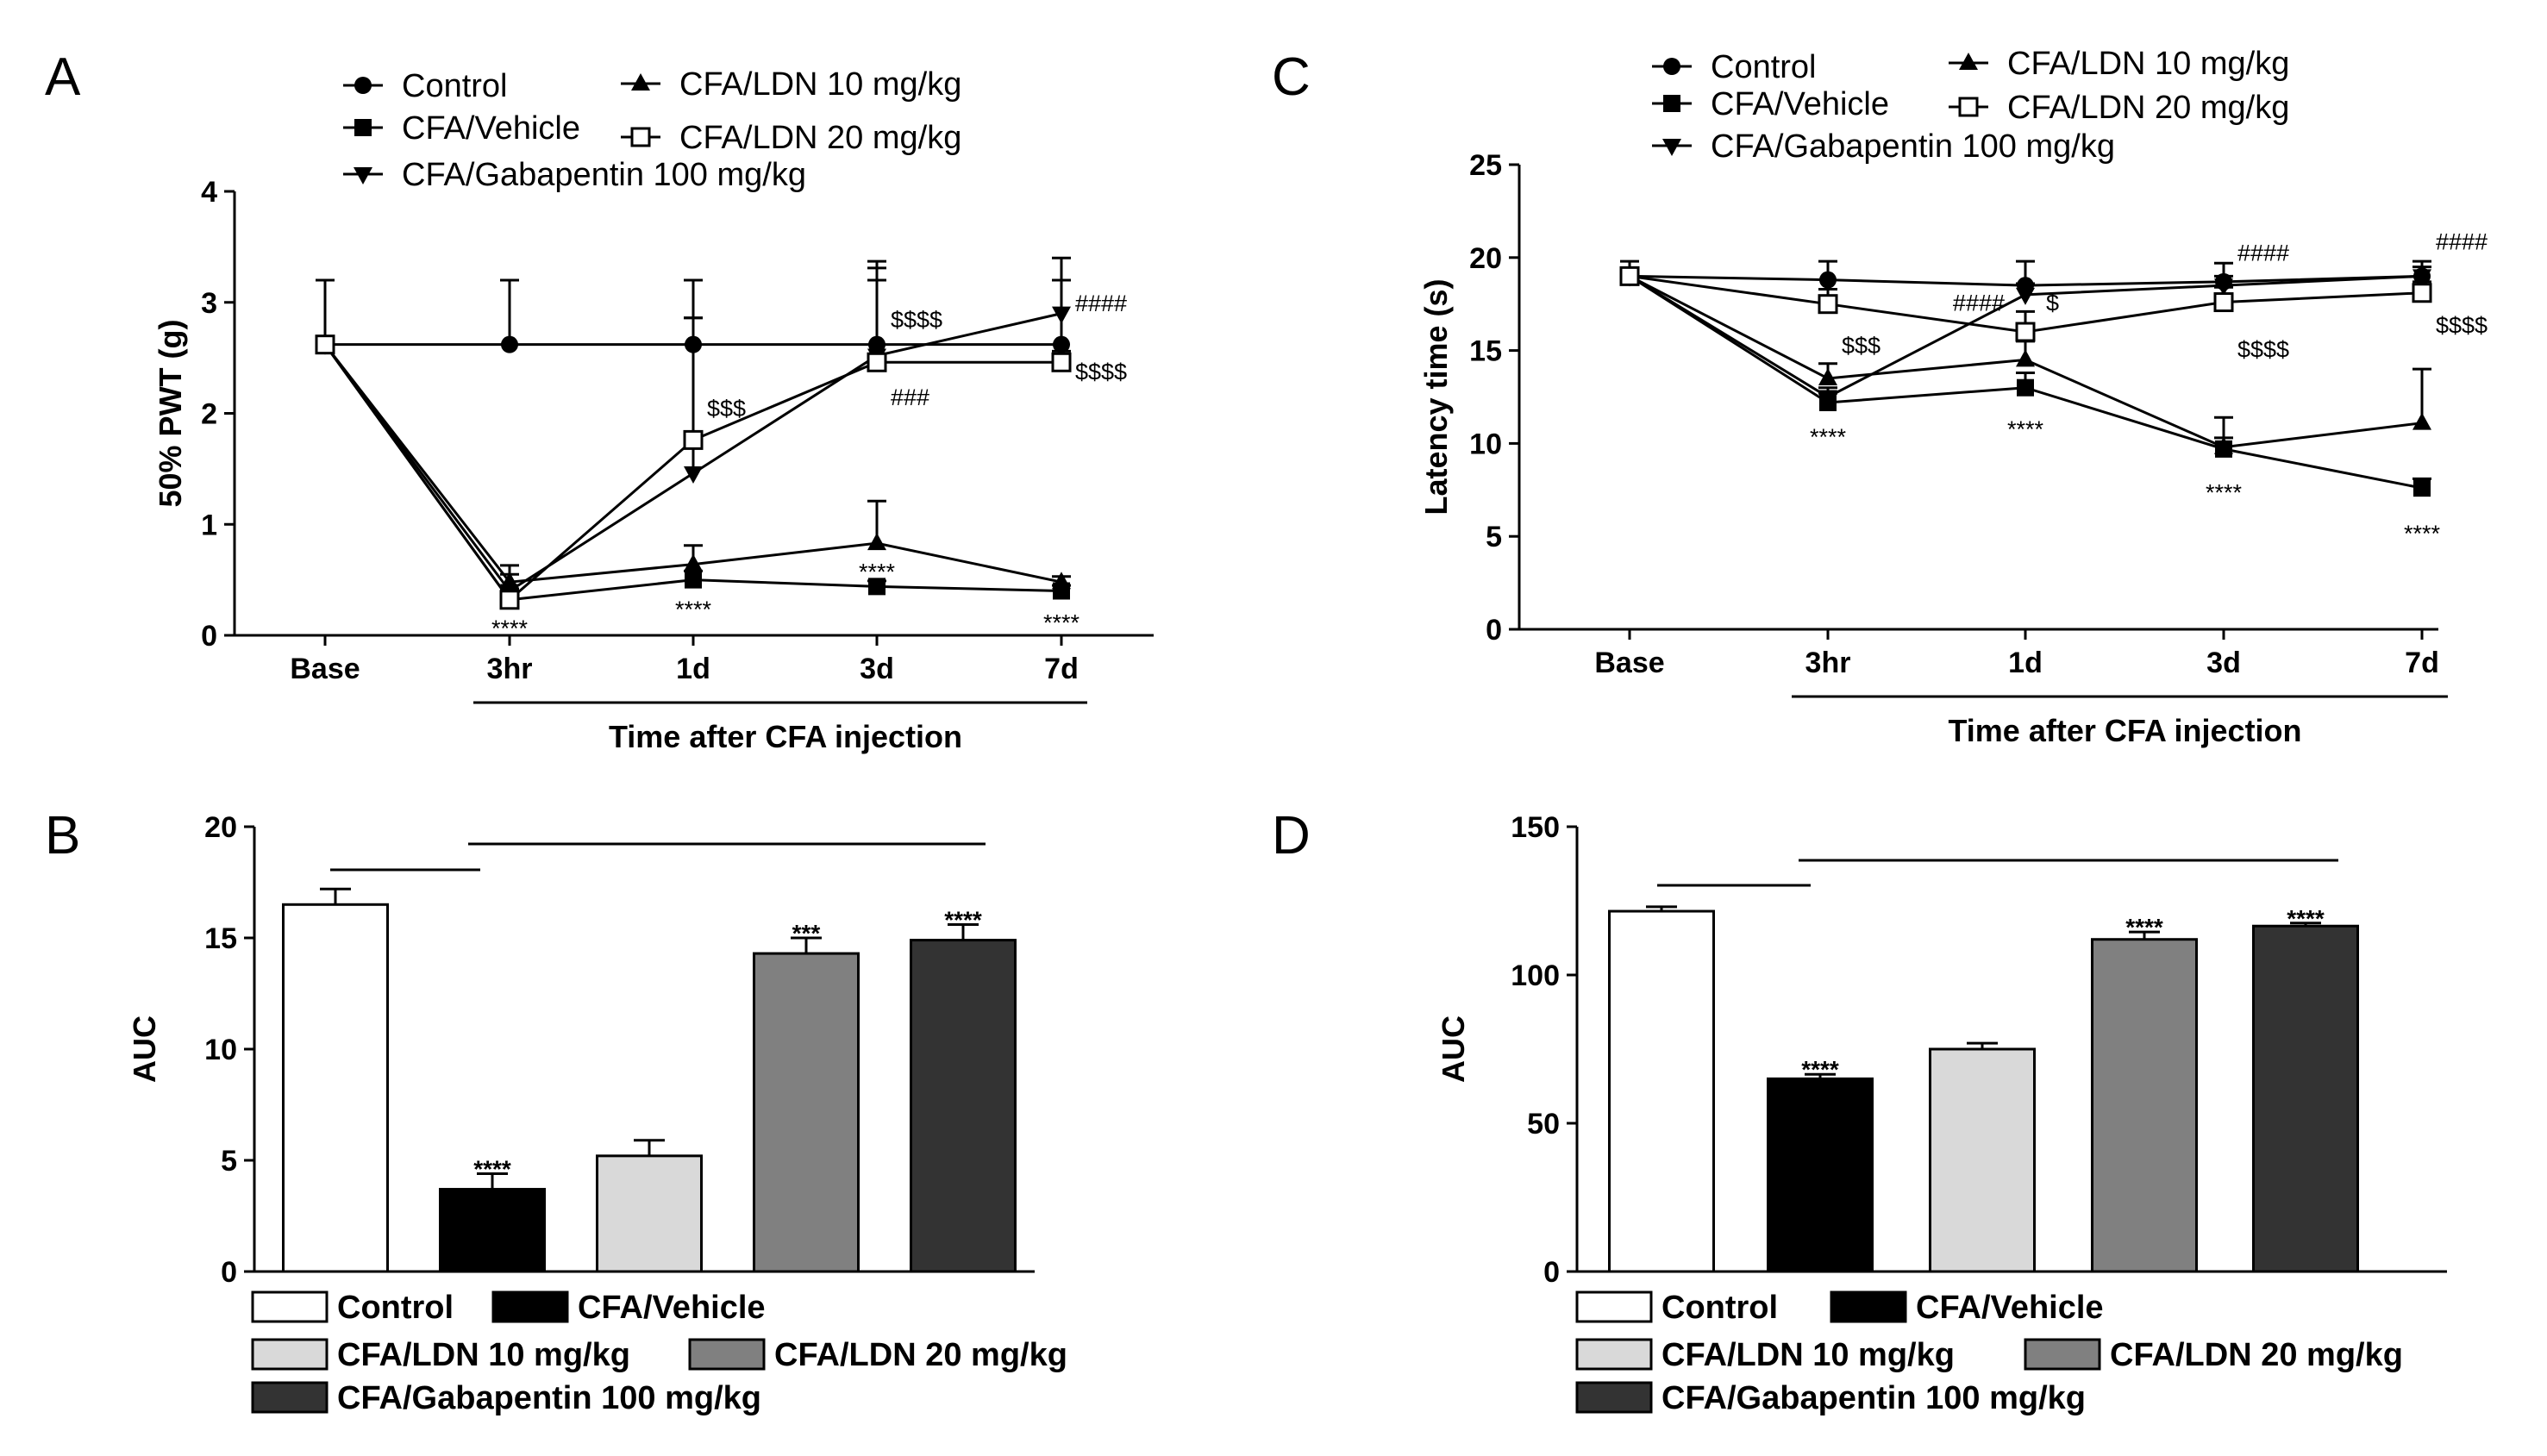 This screenshot has width=2547, height=1456. Describe the element at coordinates (1662, 1091) in the screenshot. I see `bar-control` at that location.